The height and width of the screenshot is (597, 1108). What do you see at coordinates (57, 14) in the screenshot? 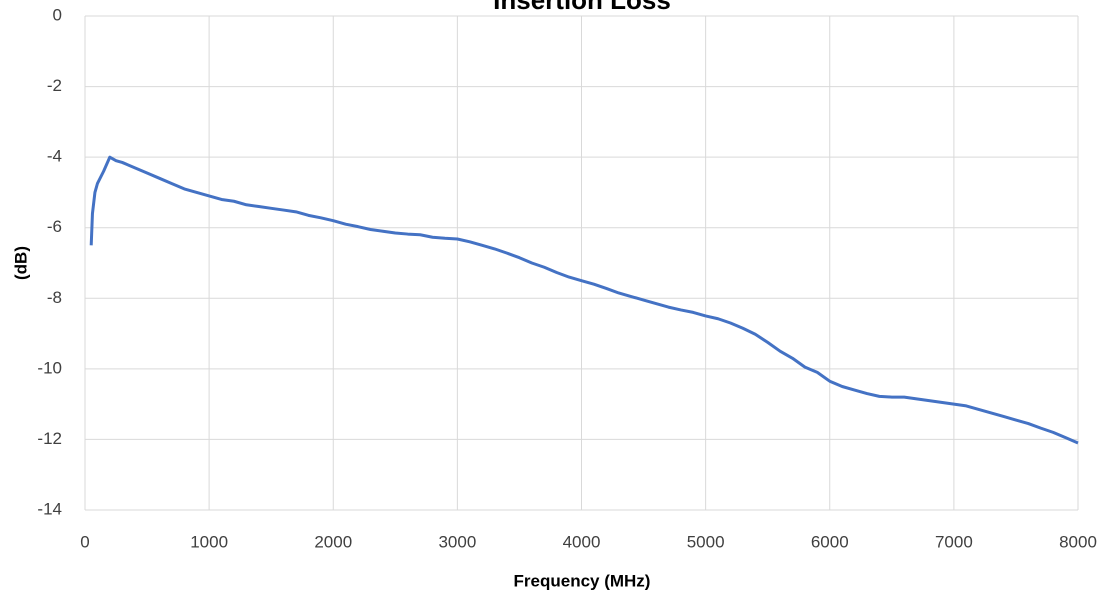
I see `y-tick-label: 0` at bounding box center [57, 14].